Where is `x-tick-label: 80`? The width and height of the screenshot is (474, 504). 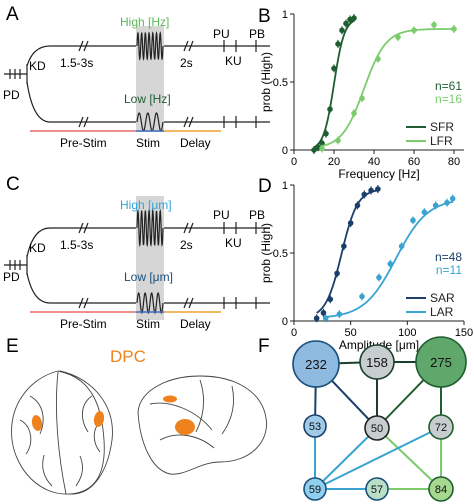
x-tick-label: 80 is located at coordinates (454, 162).